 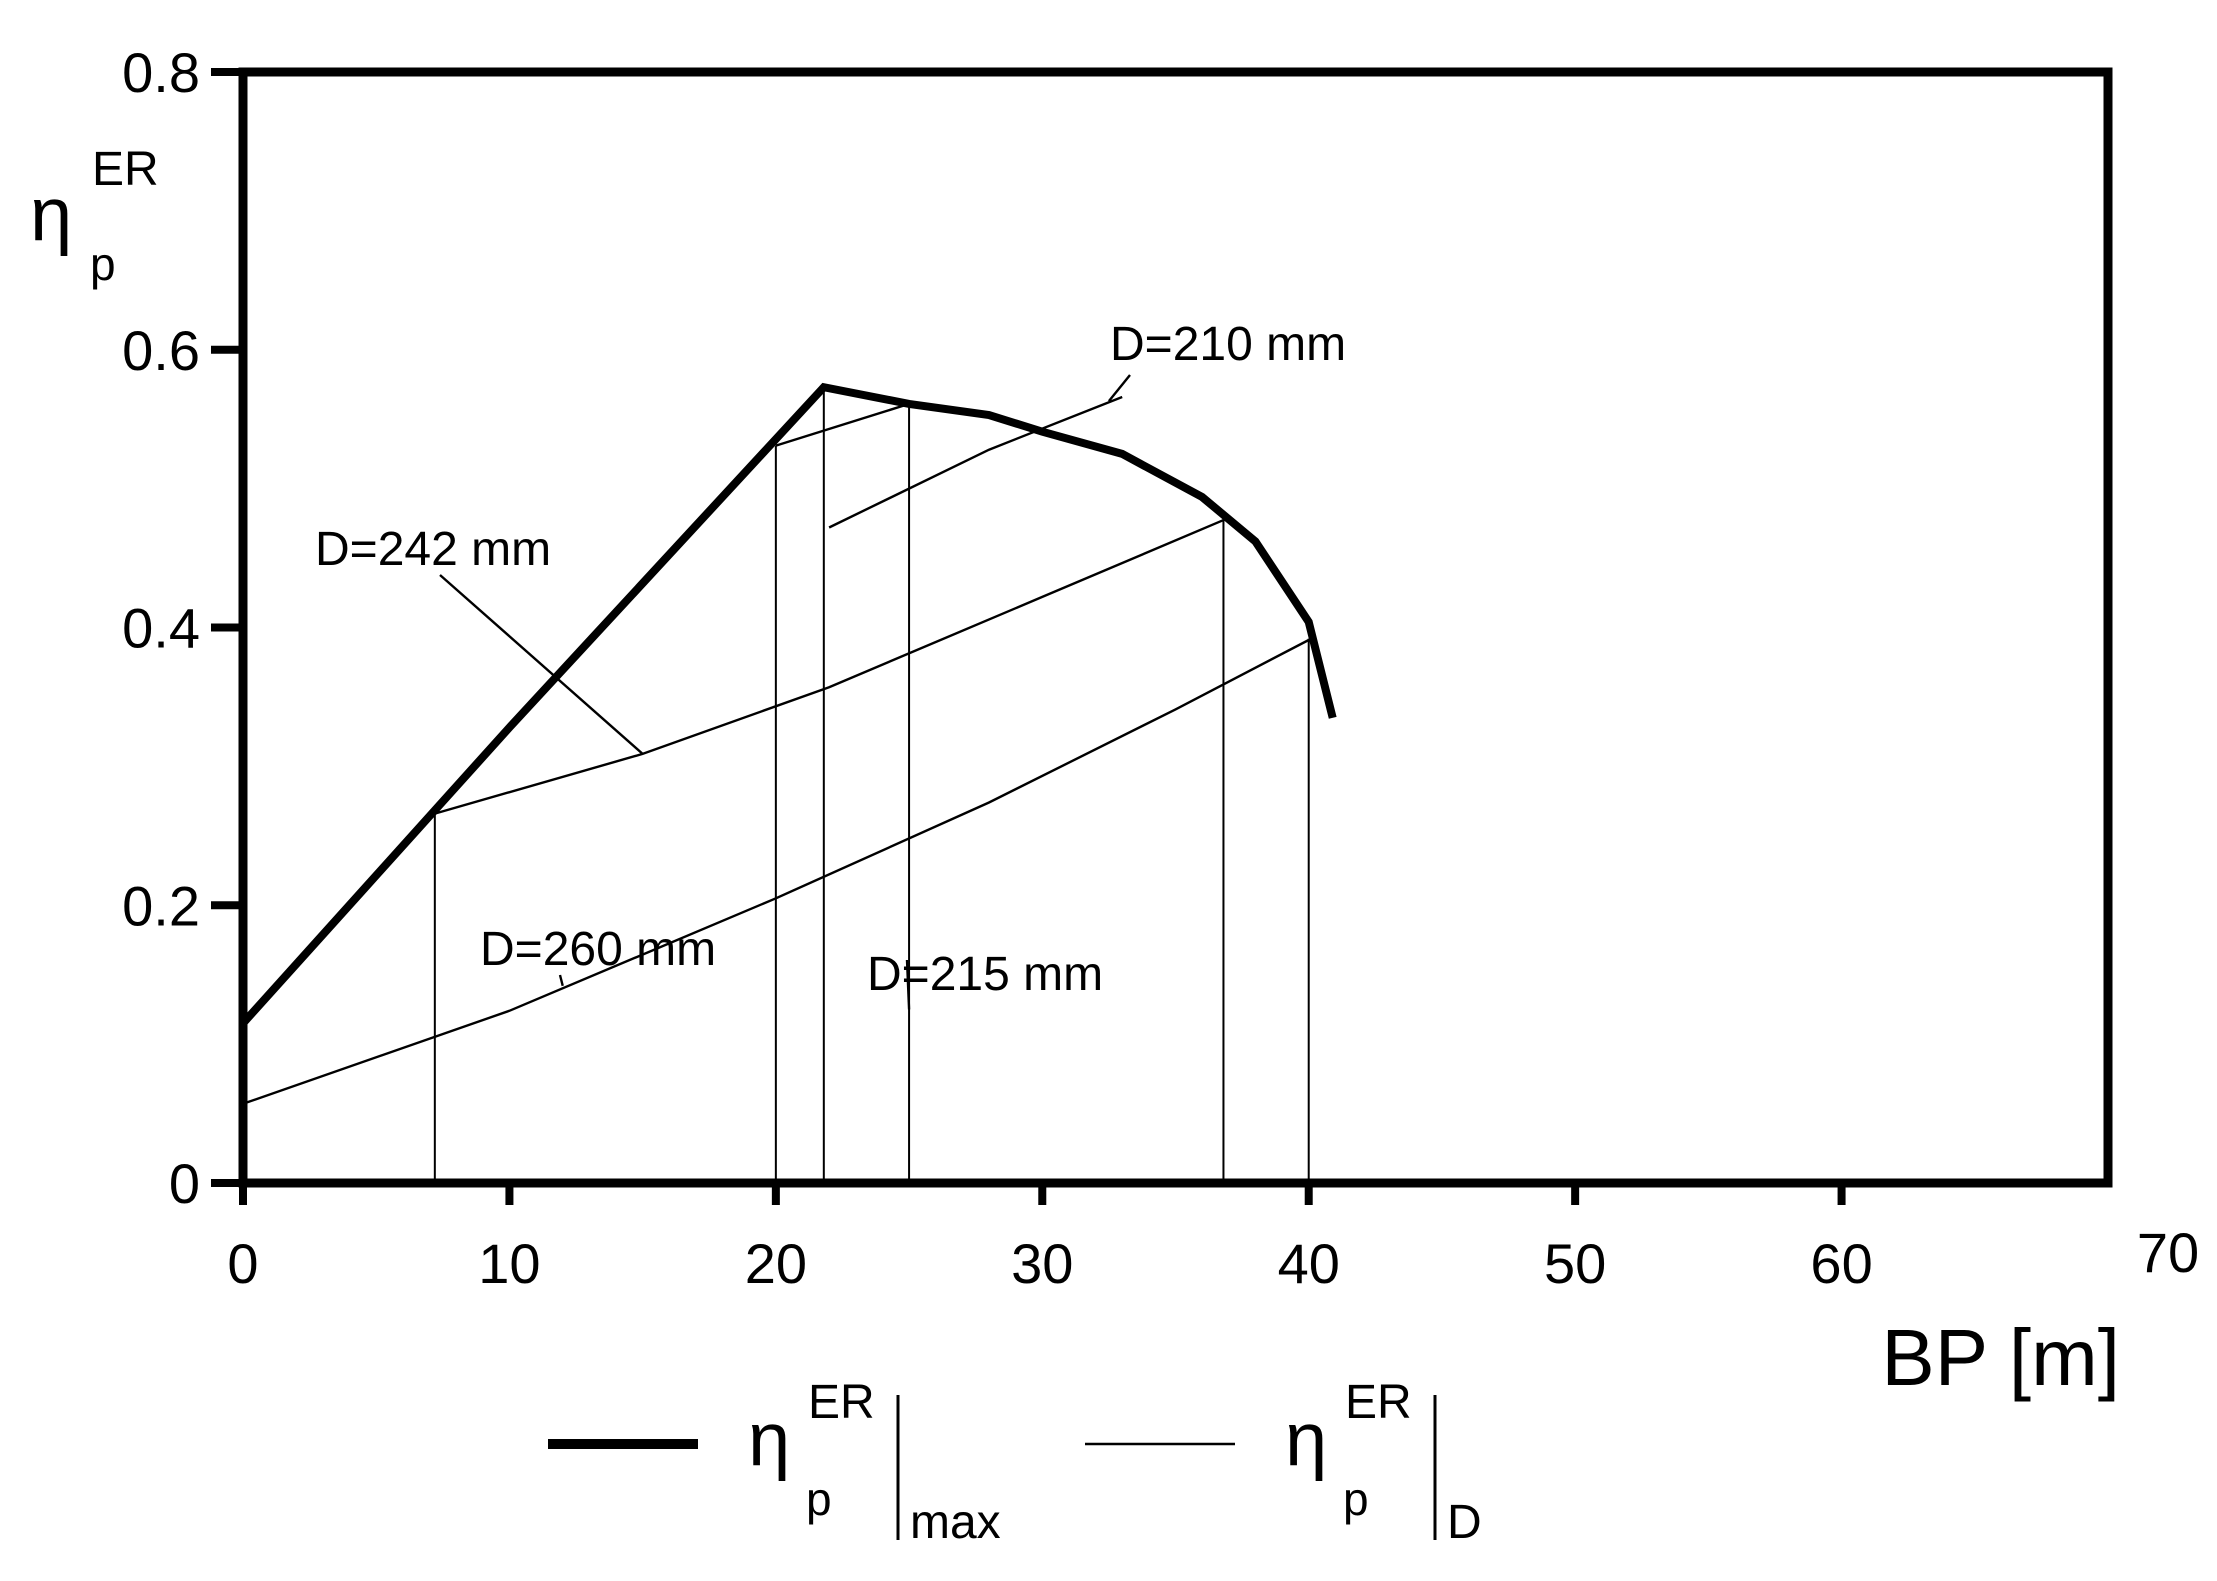 What do you see at coordinates (161, 905) in the screenshot?
I see `y-tick-label-0.2: 0.2` at bounding box center [161, 905].